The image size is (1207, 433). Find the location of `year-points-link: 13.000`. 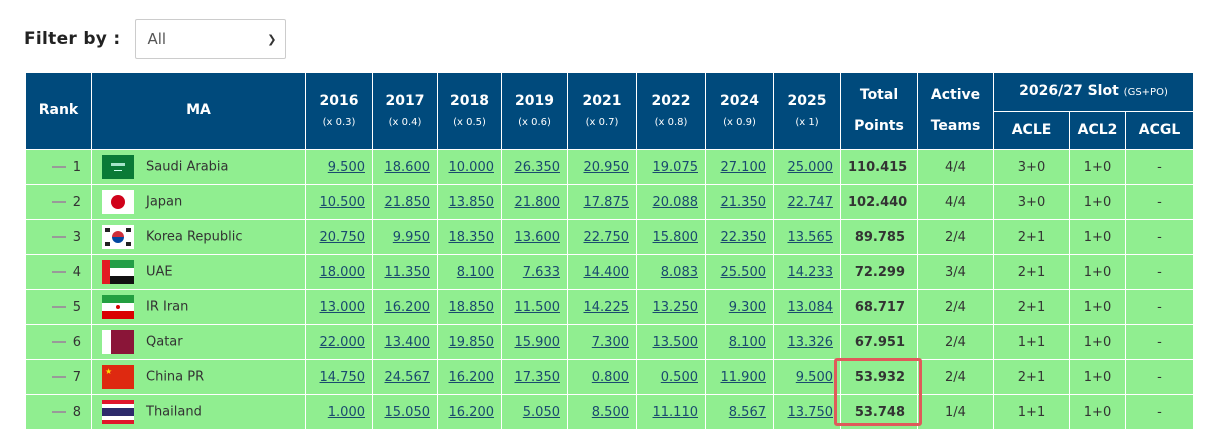

year-points-link: 13.000 is located at coordinates (342, 307).